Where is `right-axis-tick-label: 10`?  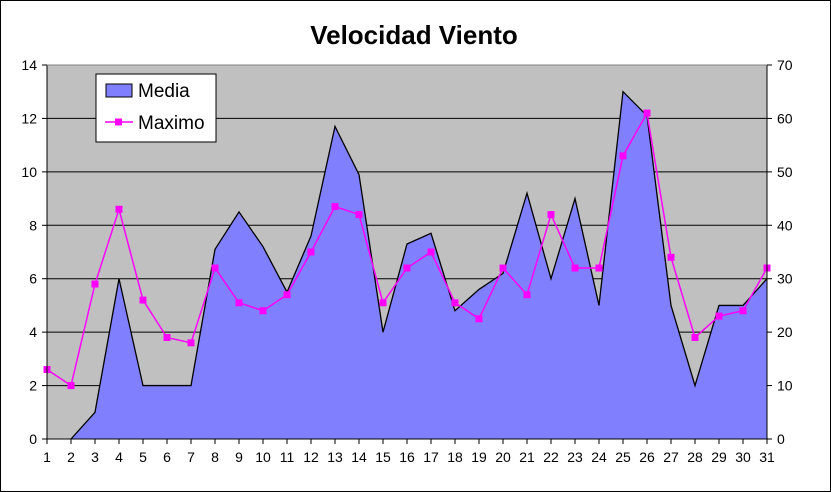 right-axis-tick-label: 10 is located at coordinates (785, 386).